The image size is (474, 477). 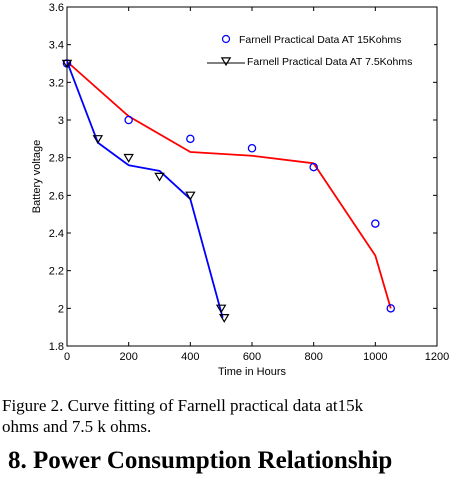 What do you see at coordinates (437, 357) in the screenshot?
I see `x-tick-label: 1200` at bounding box center [437, 357].